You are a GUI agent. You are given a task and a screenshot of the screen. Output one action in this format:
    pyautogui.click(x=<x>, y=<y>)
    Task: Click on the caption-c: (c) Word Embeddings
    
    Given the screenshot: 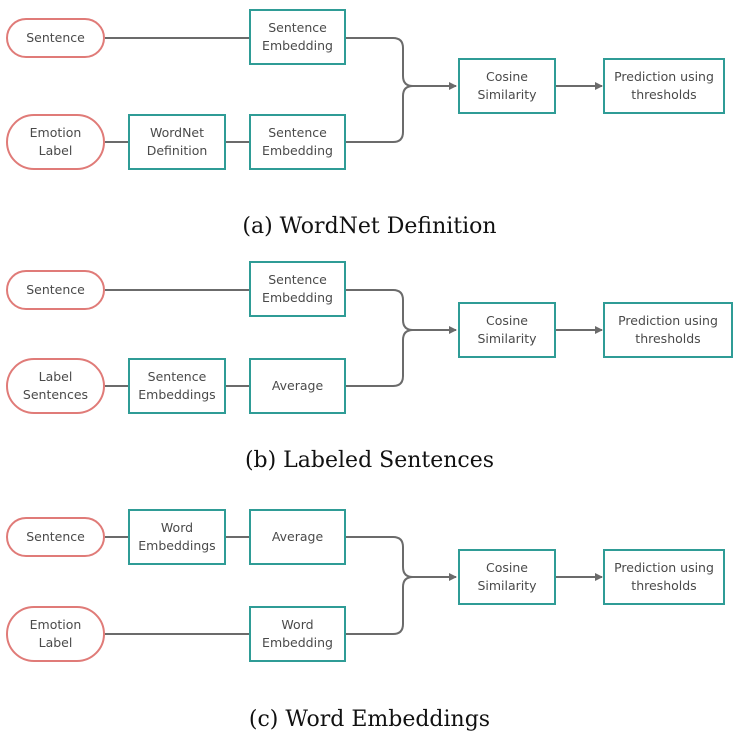 What is the action you would take?
    pyautogui.click(x=369, y=719)
    